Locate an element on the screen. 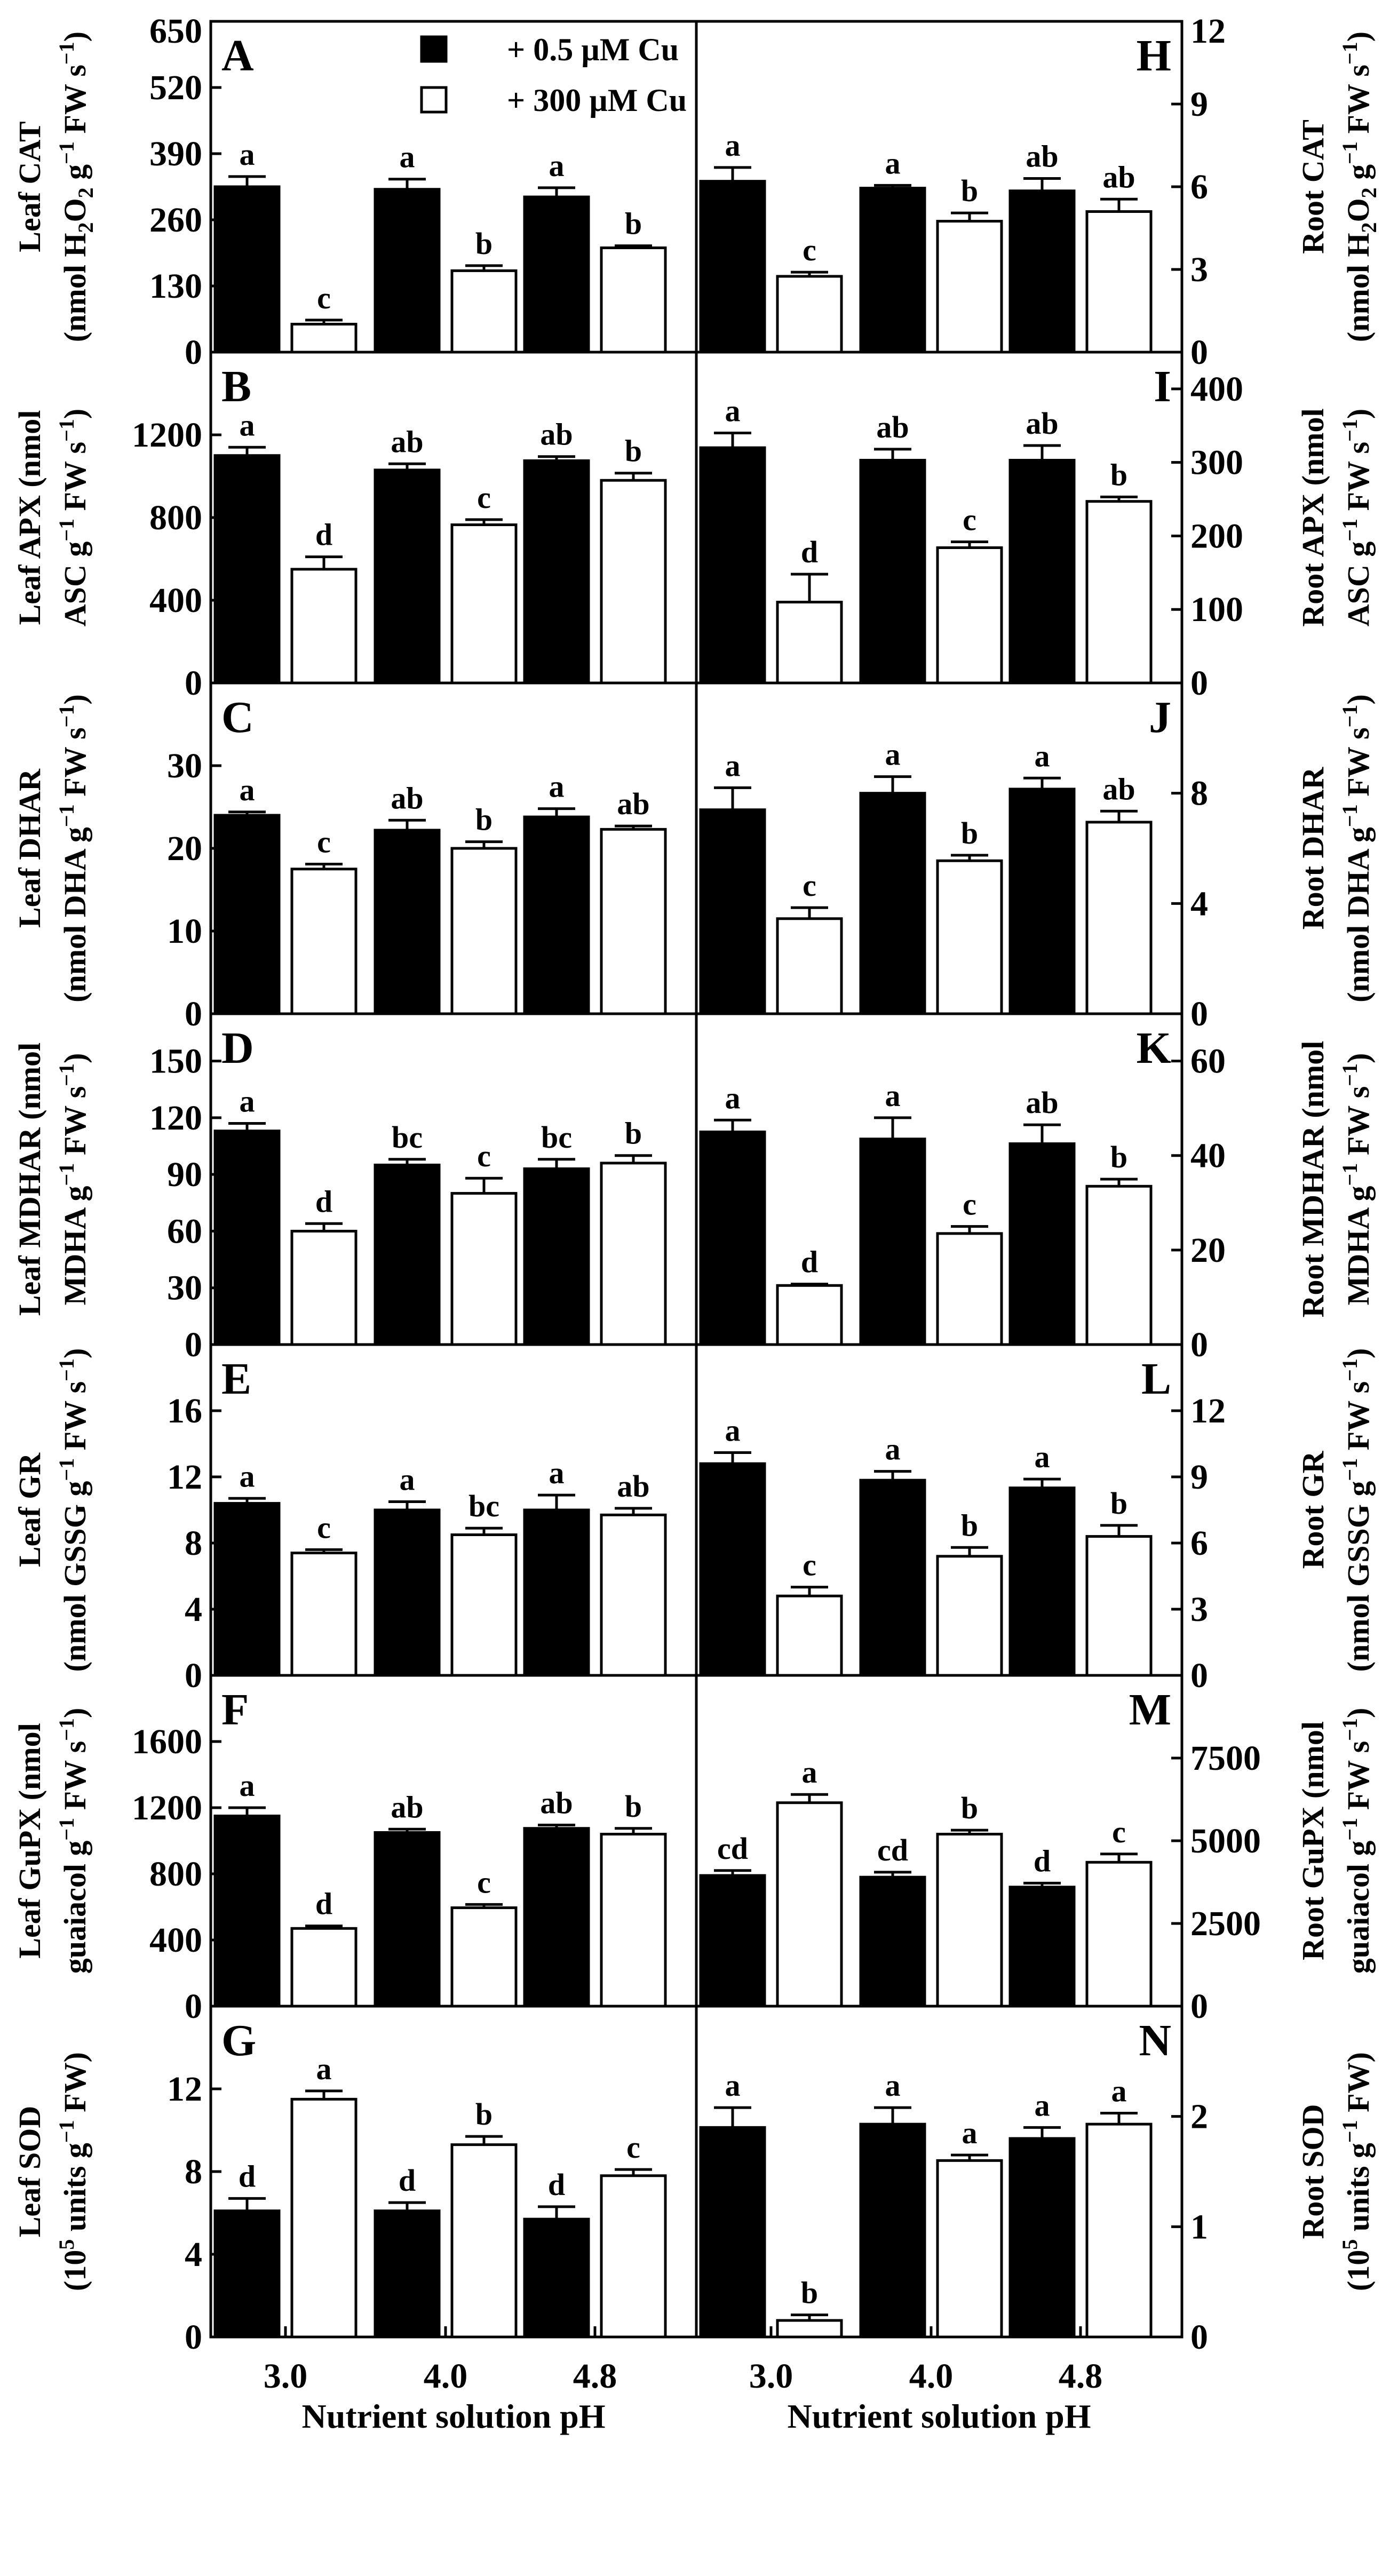 This screenshot has width=1390, height=2576. y-tick-label: 300 is located at coordinates (1216, 462).